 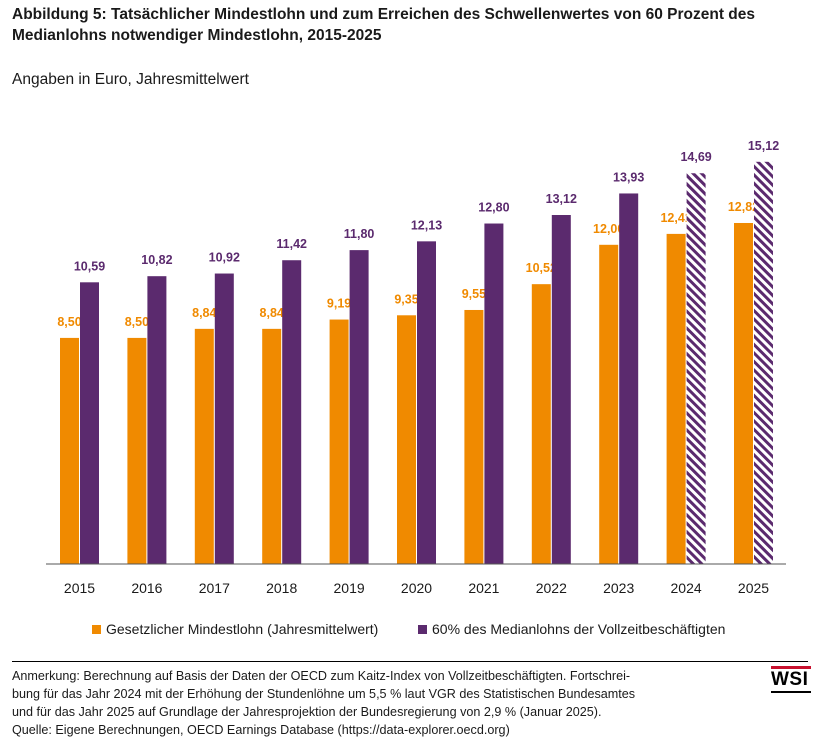 What do you see at coordinates (695, 157) in the screenshot?
I see `label-medianlohn-2024: 14,69` at bounding box center [695, 157].